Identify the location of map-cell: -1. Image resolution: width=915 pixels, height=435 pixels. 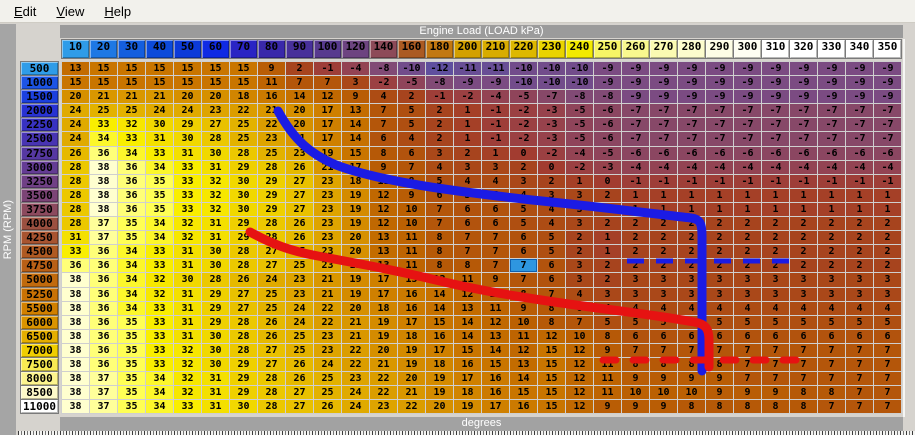
(831, 181).